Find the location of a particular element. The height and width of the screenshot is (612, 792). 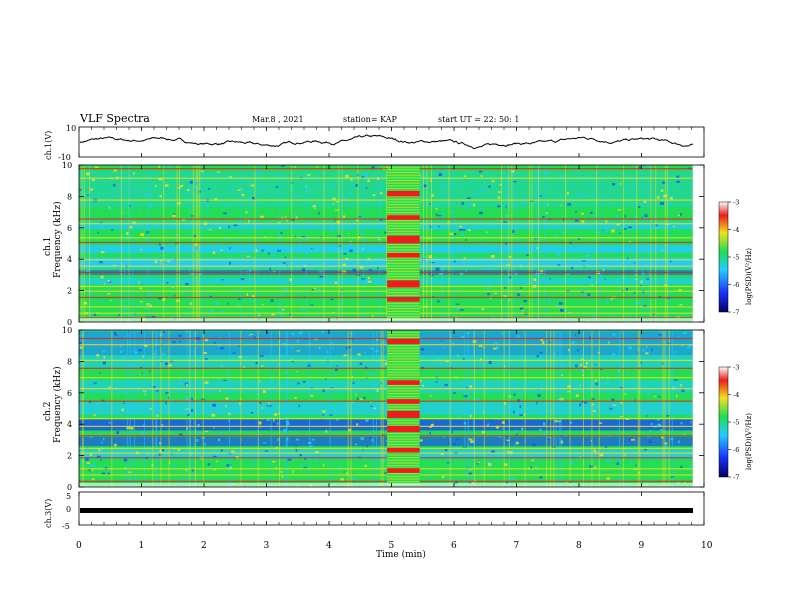

station-label: station= KAP is located at coordinates (370, 119).